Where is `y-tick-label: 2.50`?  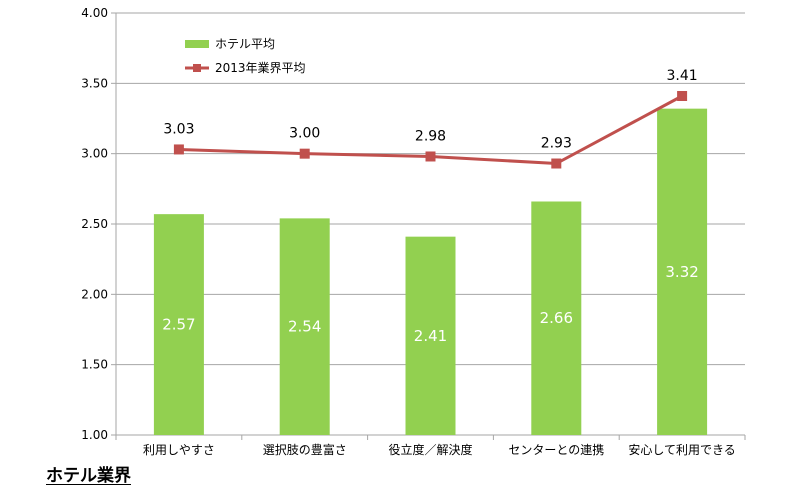 y-tick-label: 2.50 is located at coordinates (94, 224).